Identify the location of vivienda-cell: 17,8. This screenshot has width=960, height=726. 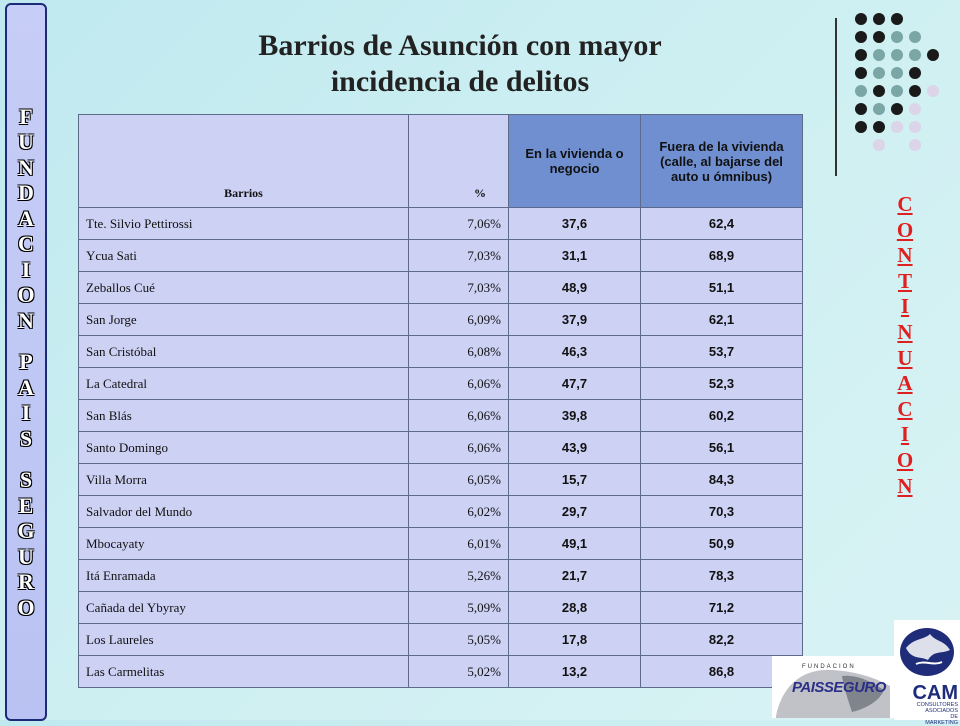
(574, 639).